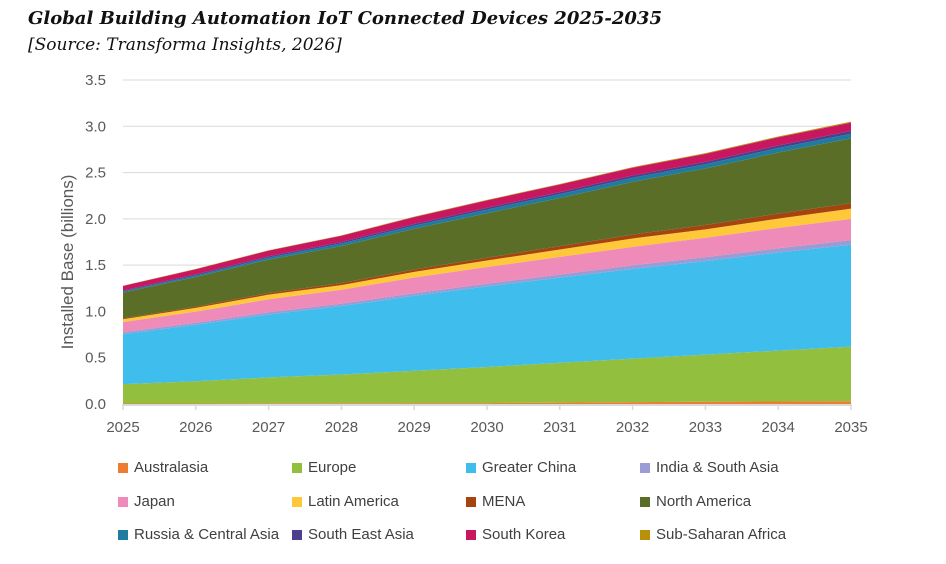 The height and width of the screenshot is (564, 946). What do you see at coordinates (778, 427) in the screenshot?
I see `x-tick-label: 2034` at bounding box center [778, 427].